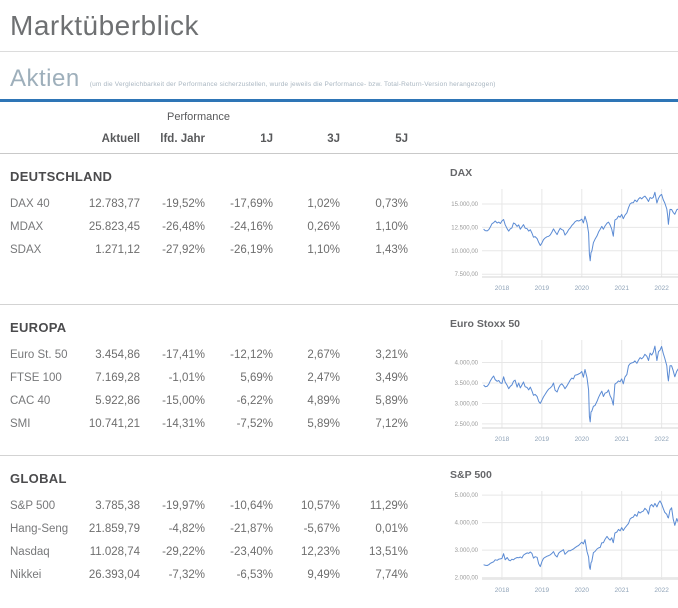  What do you see at coordinates (183, 226) in the screenshot?
I see `index-value: -26,48%` at bounding box center [183, 226].